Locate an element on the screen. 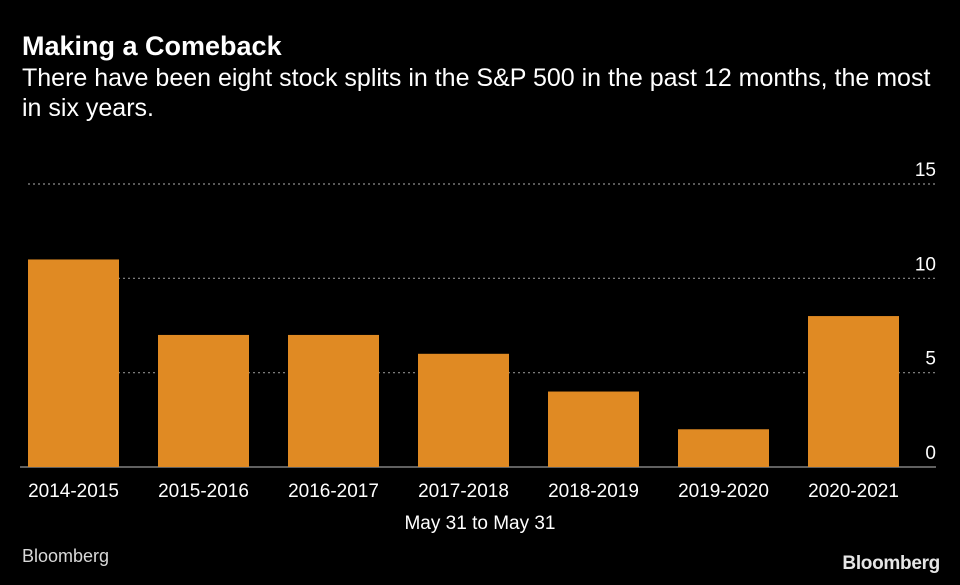  y-tick-label: 5 is located at coordinates (930, 359).